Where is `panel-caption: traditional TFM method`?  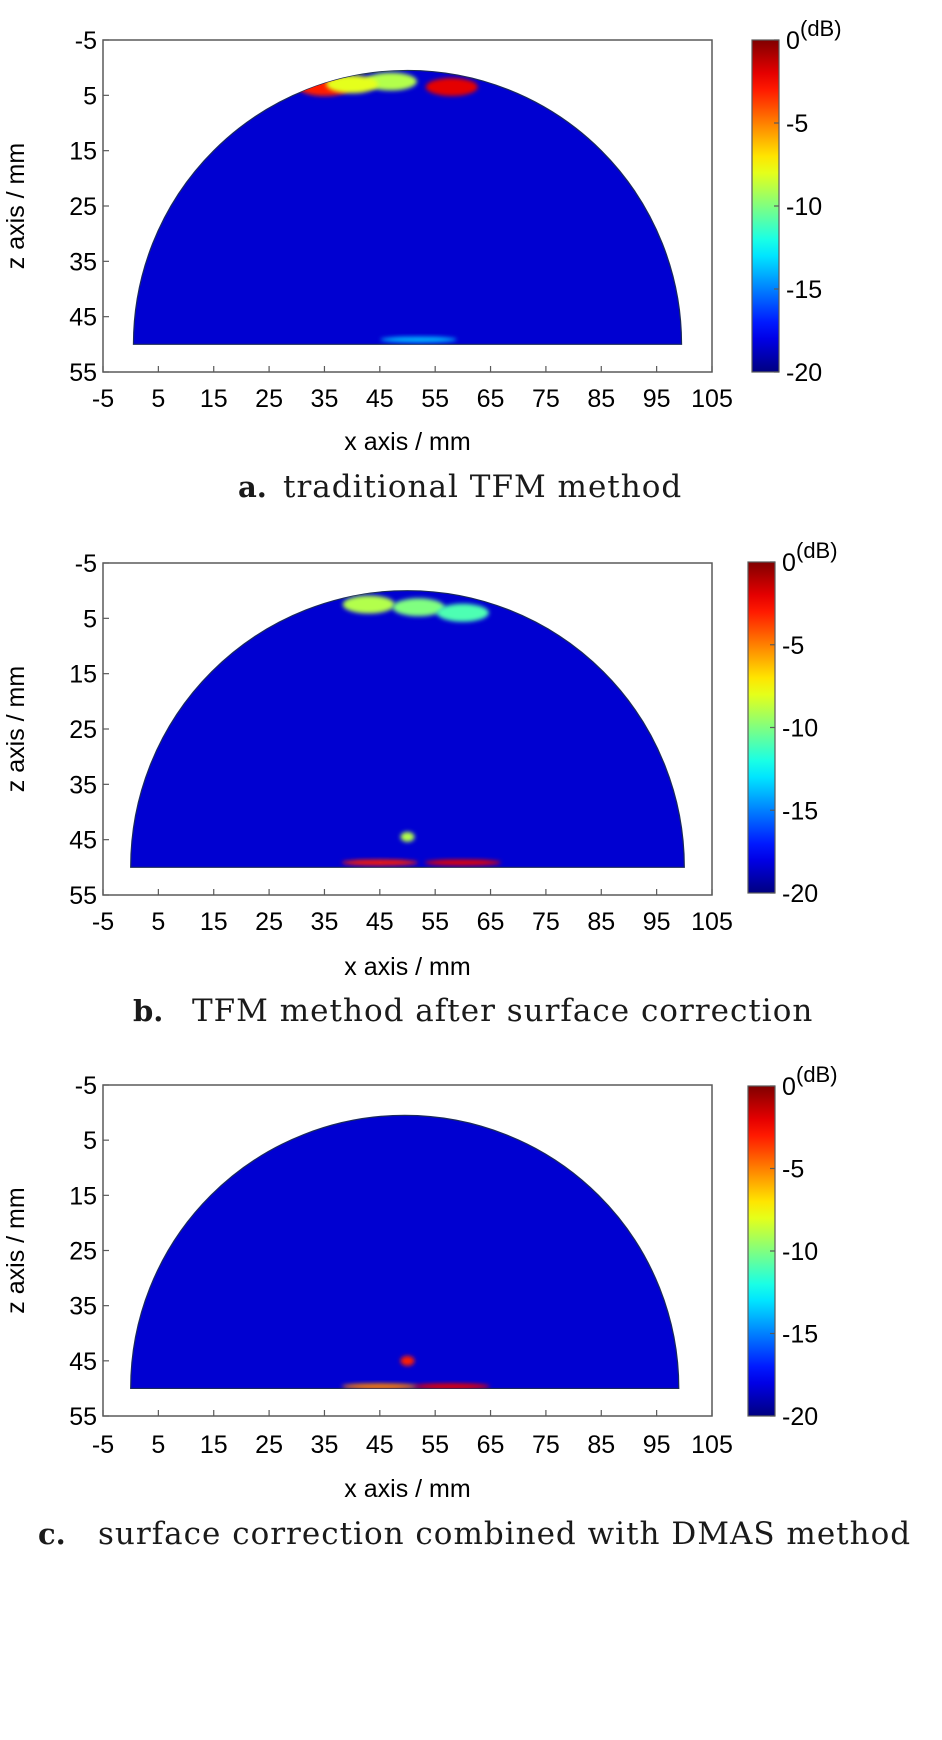
panel-caption: traditional TFM method is located at coordinates (482, 487).